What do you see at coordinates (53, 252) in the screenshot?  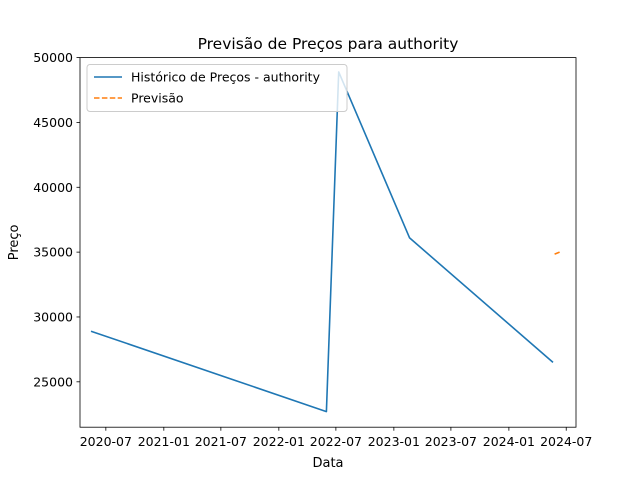 I see `y-tick-label: 35000` at bounding box center [53, 252].